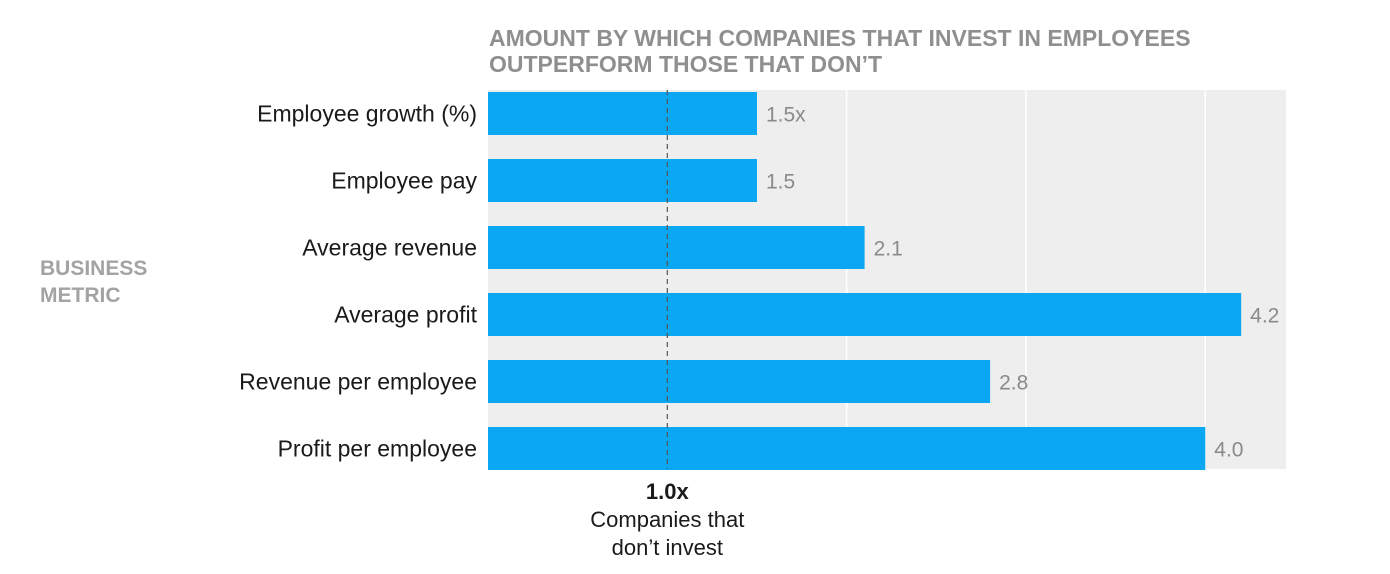 The image size is (1390, 574). What do you see at coordinates (358, 382) in the screenshot?
I see `category-label: Revenue per employee` at bounding box center [358, 382].